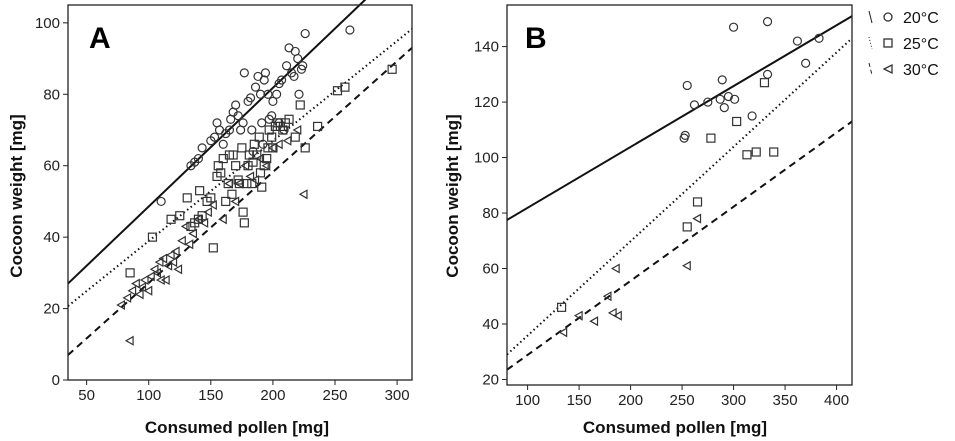 The width and height of the screenshot is (955, 441). I want to click on x-tick-label: 400, so click(836, 400).